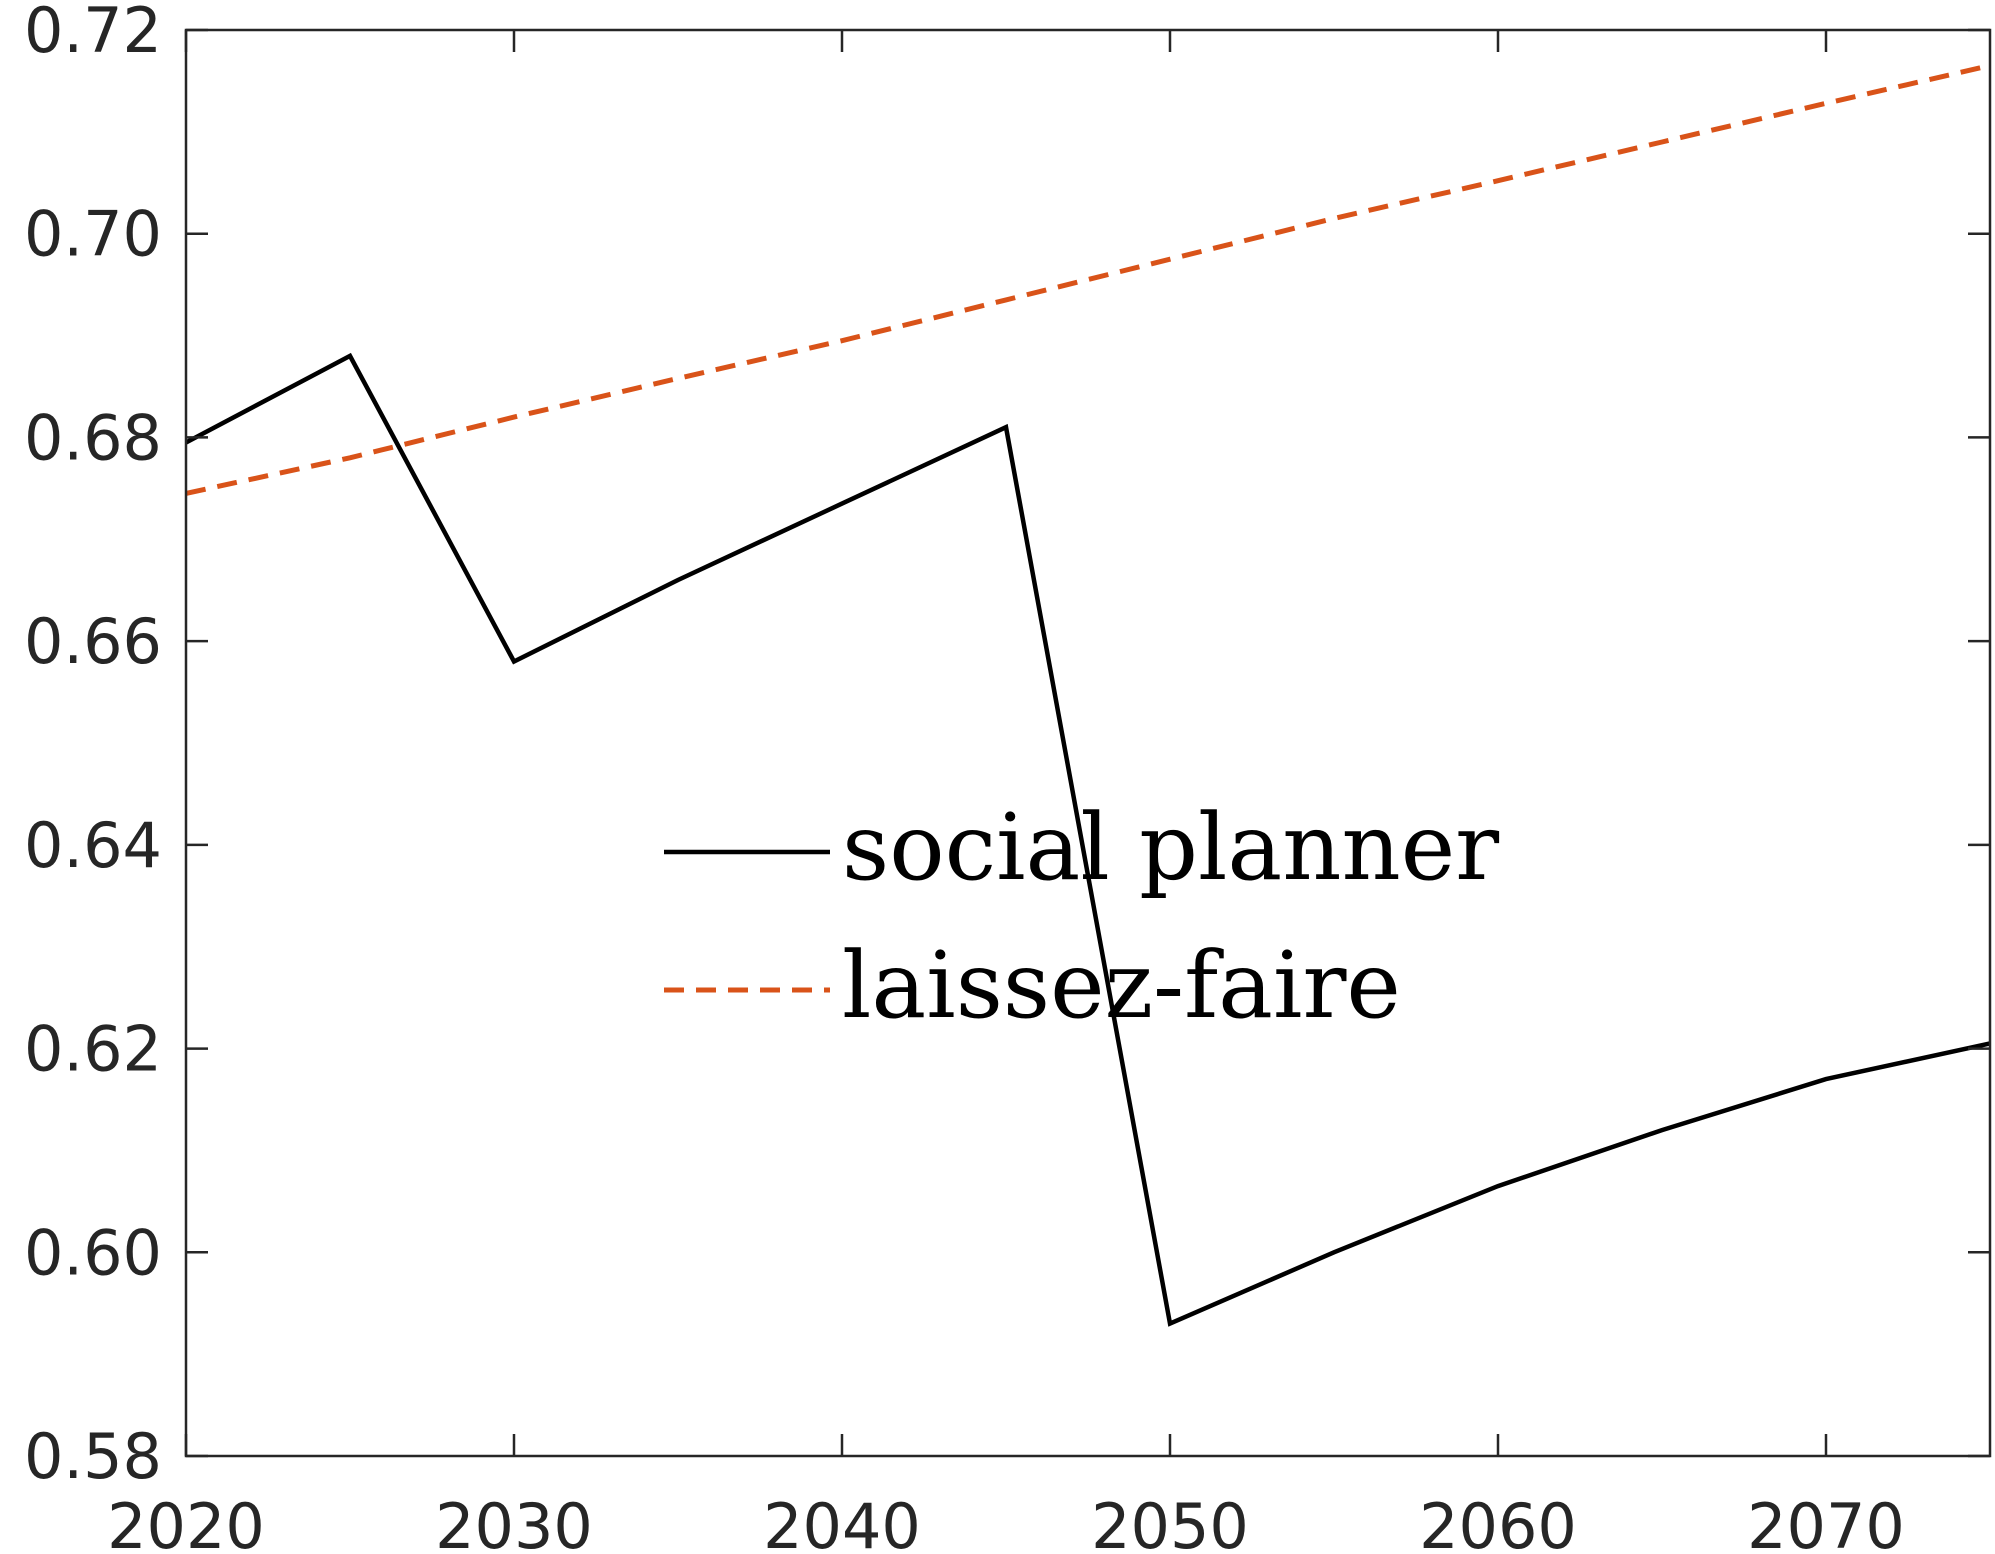  I want to click on y-tick-label: 0.72, so click(93, 33).